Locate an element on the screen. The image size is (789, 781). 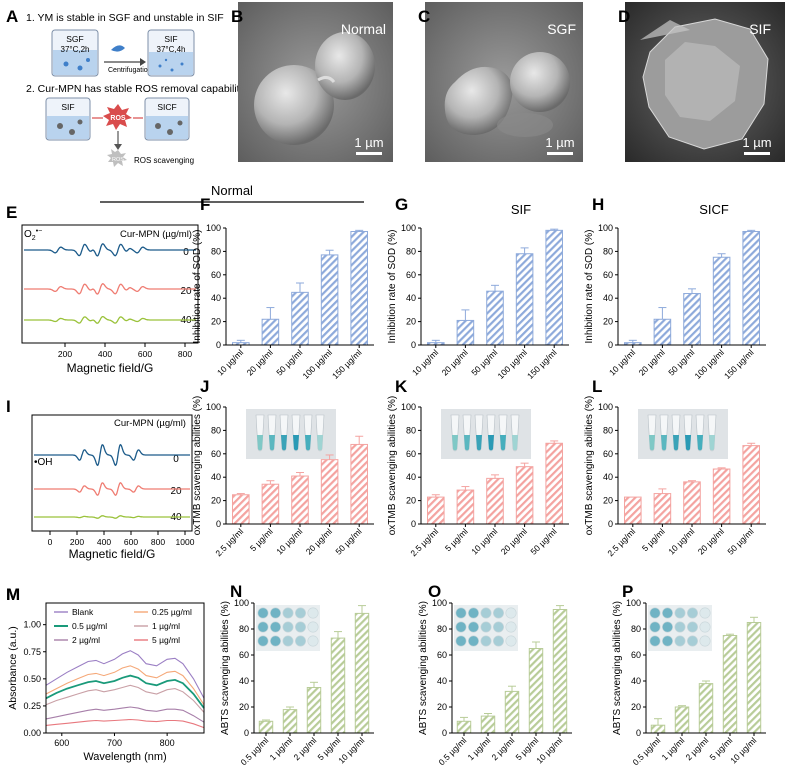
esr-conc-i-1: 20 is located at coordinates (176, 491).